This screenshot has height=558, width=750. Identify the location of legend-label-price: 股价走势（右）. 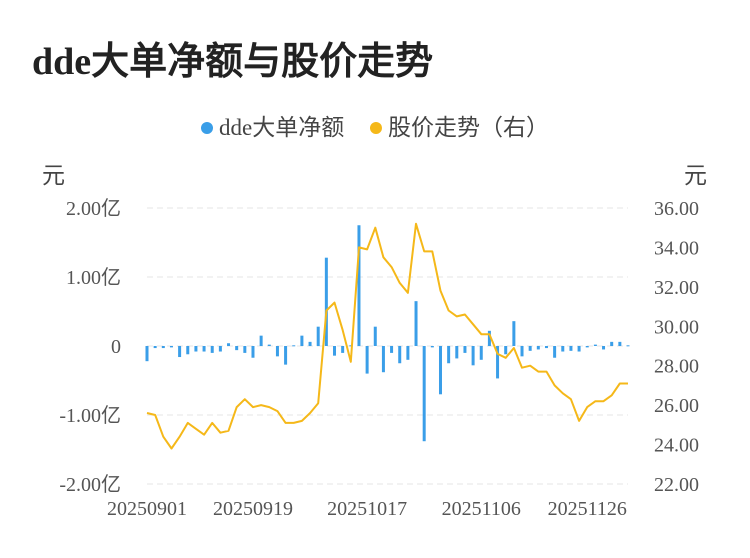
(468, 127).